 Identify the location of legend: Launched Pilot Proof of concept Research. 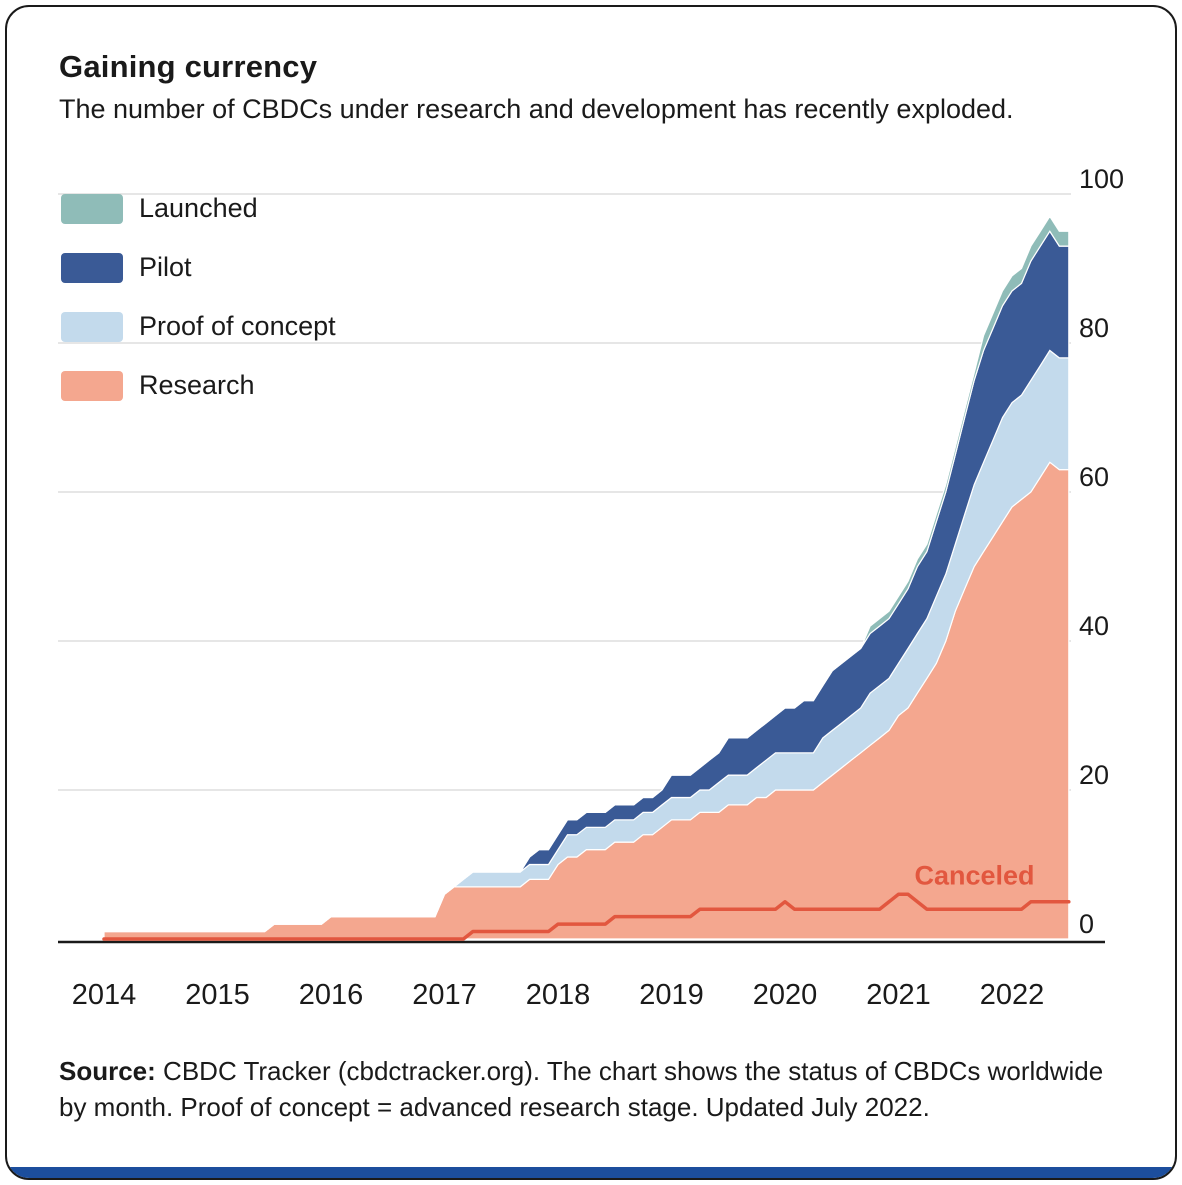
(198, 297).